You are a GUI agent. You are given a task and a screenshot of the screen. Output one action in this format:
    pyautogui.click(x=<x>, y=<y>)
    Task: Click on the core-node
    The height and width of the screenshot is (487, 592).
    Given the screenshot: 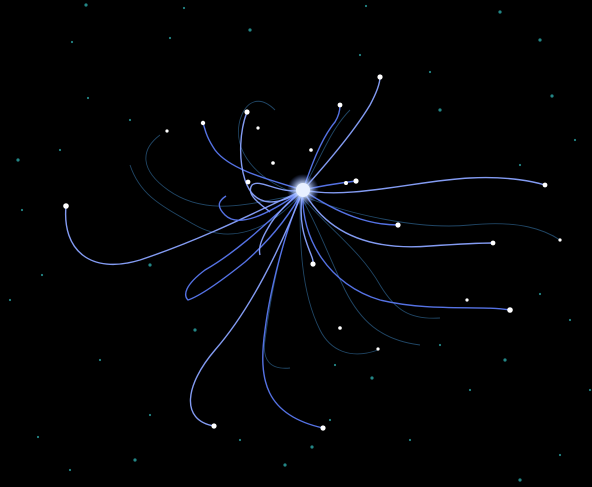 What is the action you would take?
    pyautogui.click(x=303, y=190)
    